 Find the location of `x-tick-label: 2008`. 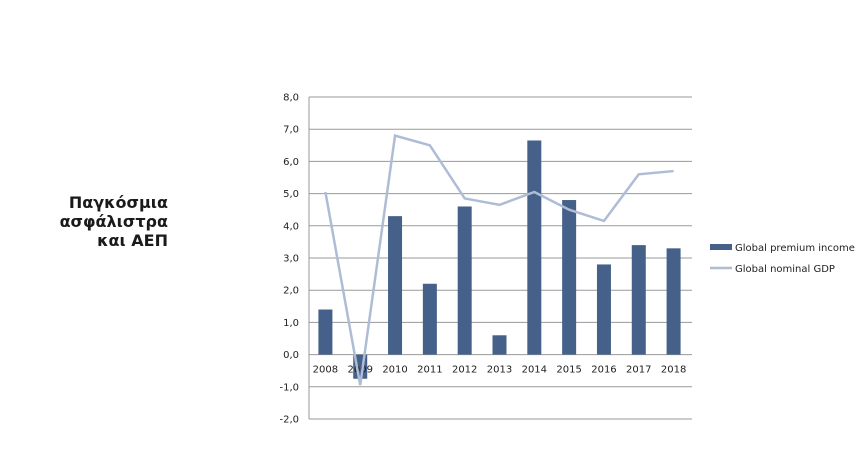

x-tick-label: 2008 is located at coordinates (325, 370).